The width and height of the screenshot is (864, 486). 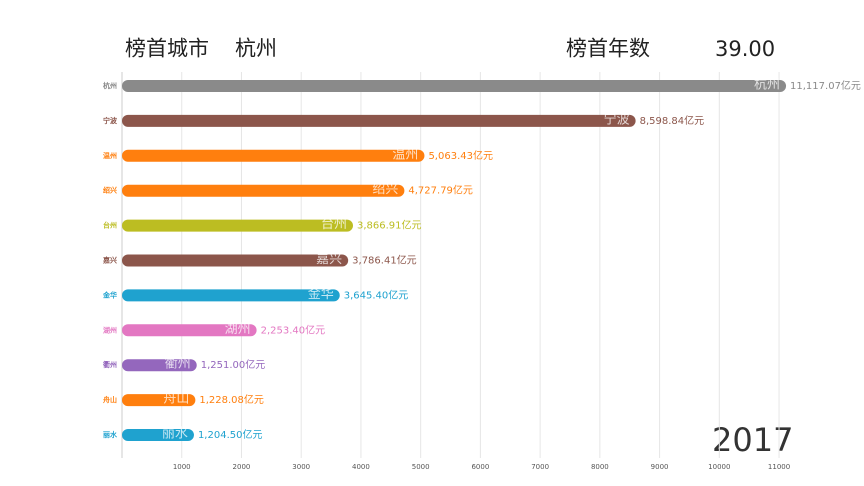 What do you see at coordinates (233, 364) in the screenshot?
I see `value-label: 1,251.00亿元` at bounding box center [233, 364].